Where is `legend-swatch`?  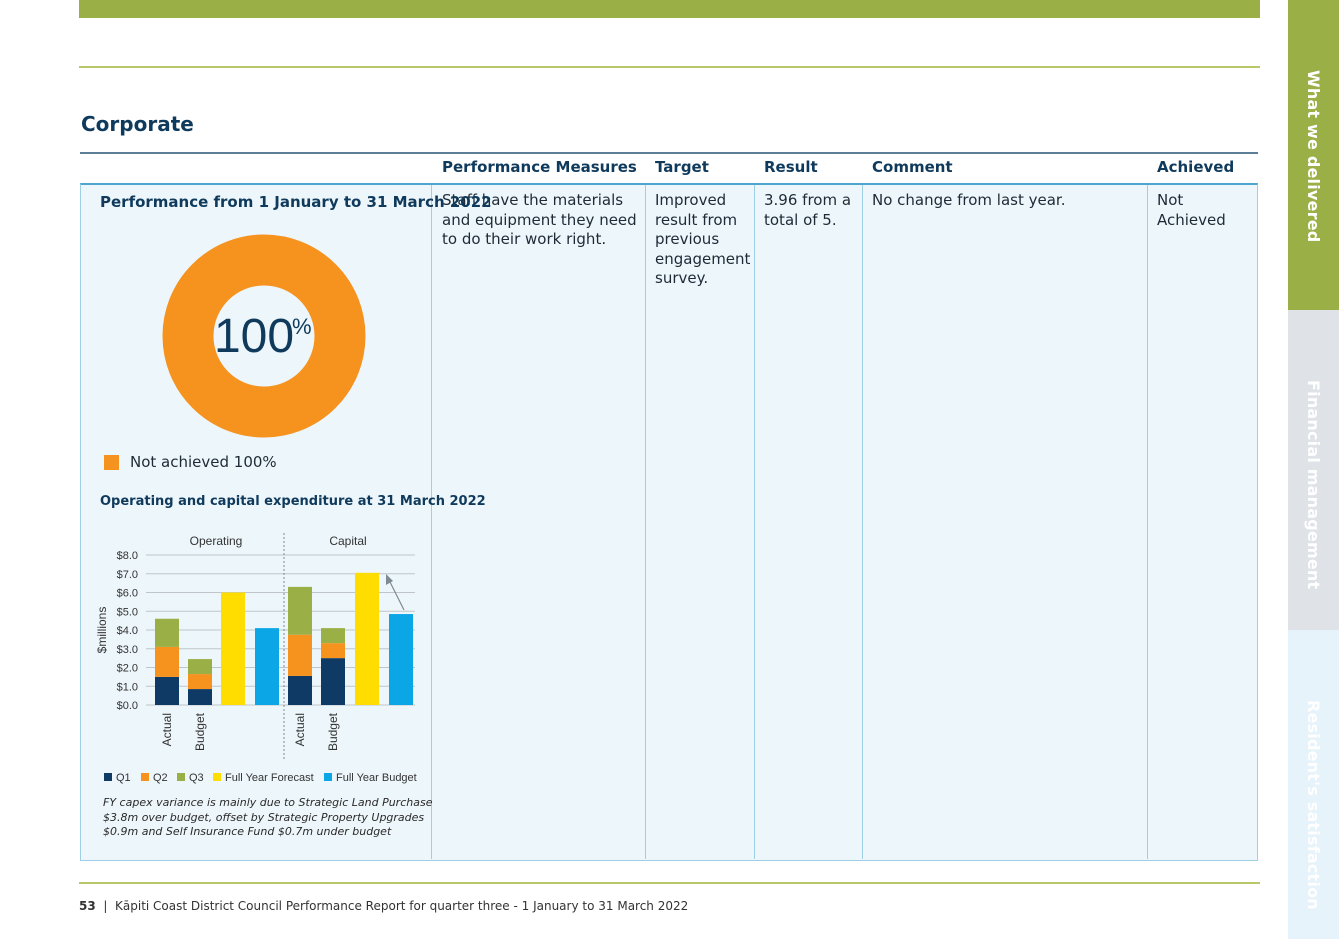
legend-swatch is located at coordinates (111, 462).